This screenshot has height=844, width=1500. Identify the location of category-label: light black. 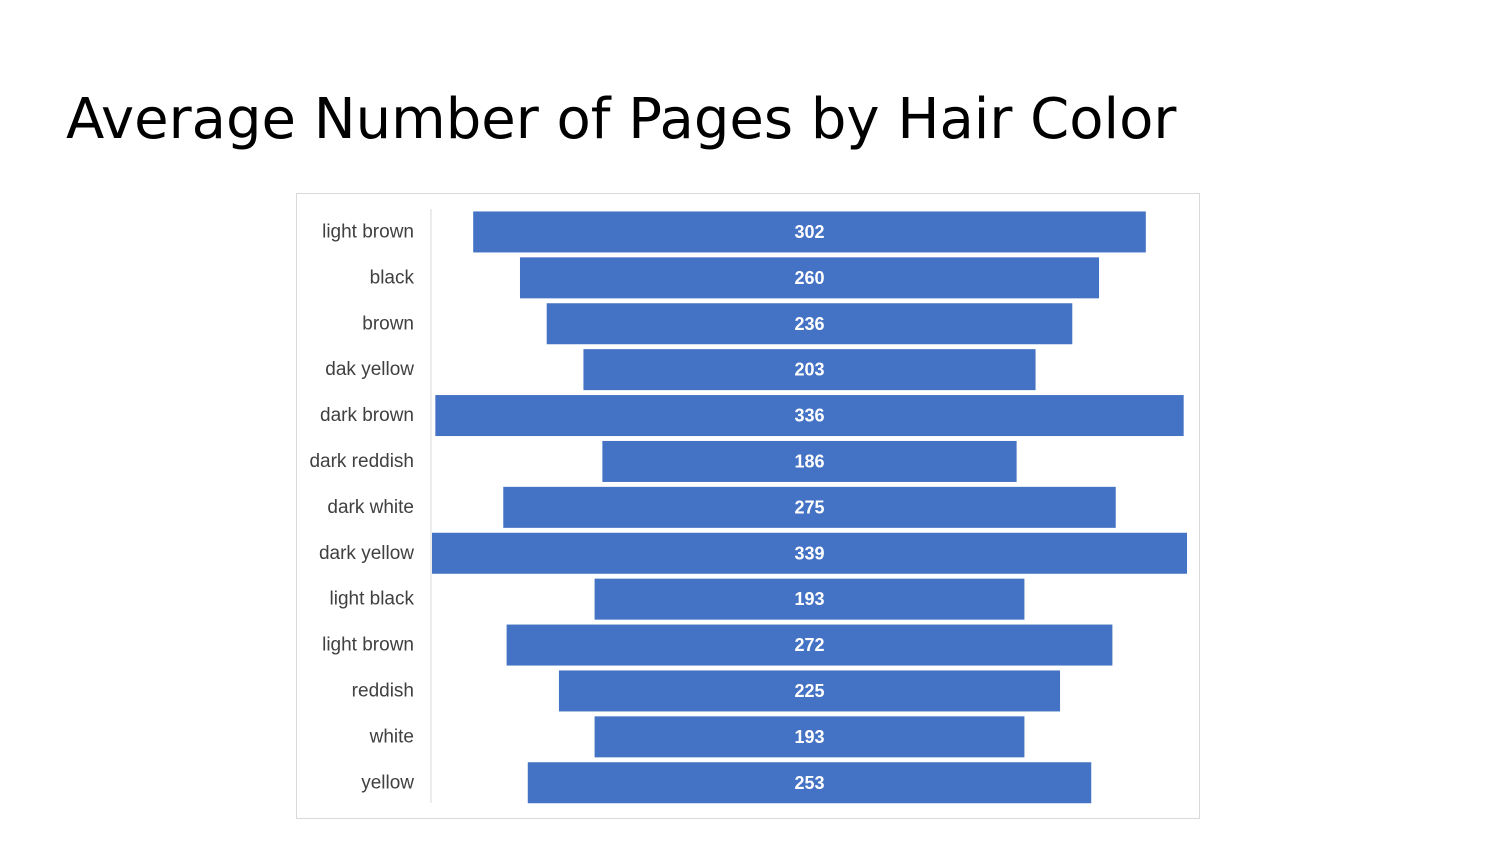
(372, 599).